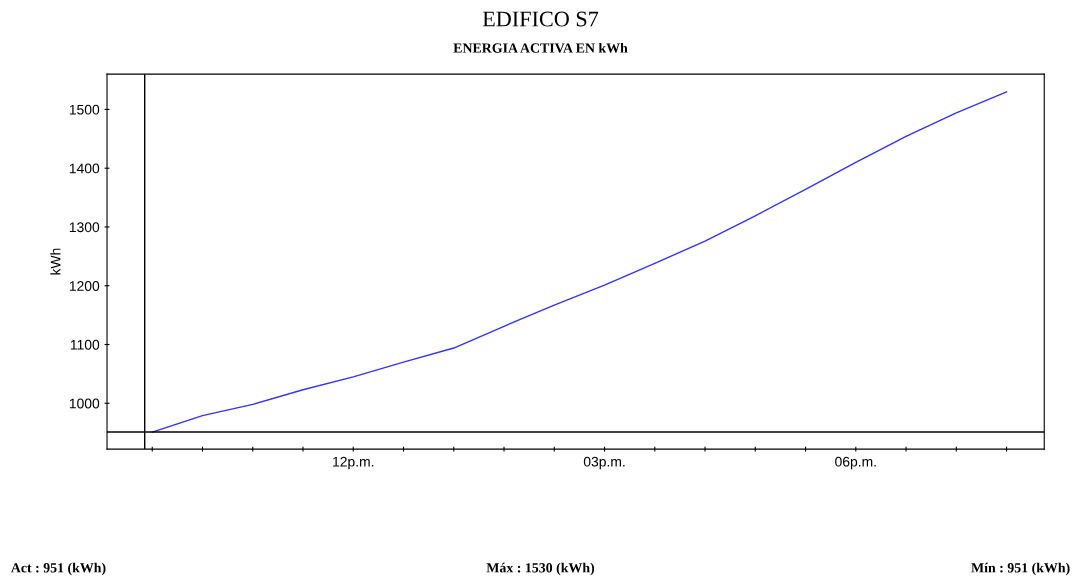 The image size is (1081, 584). Describe the element at coordinates (84, 109) in the screenshot. I see `y-tick-label: 1500` at that location.